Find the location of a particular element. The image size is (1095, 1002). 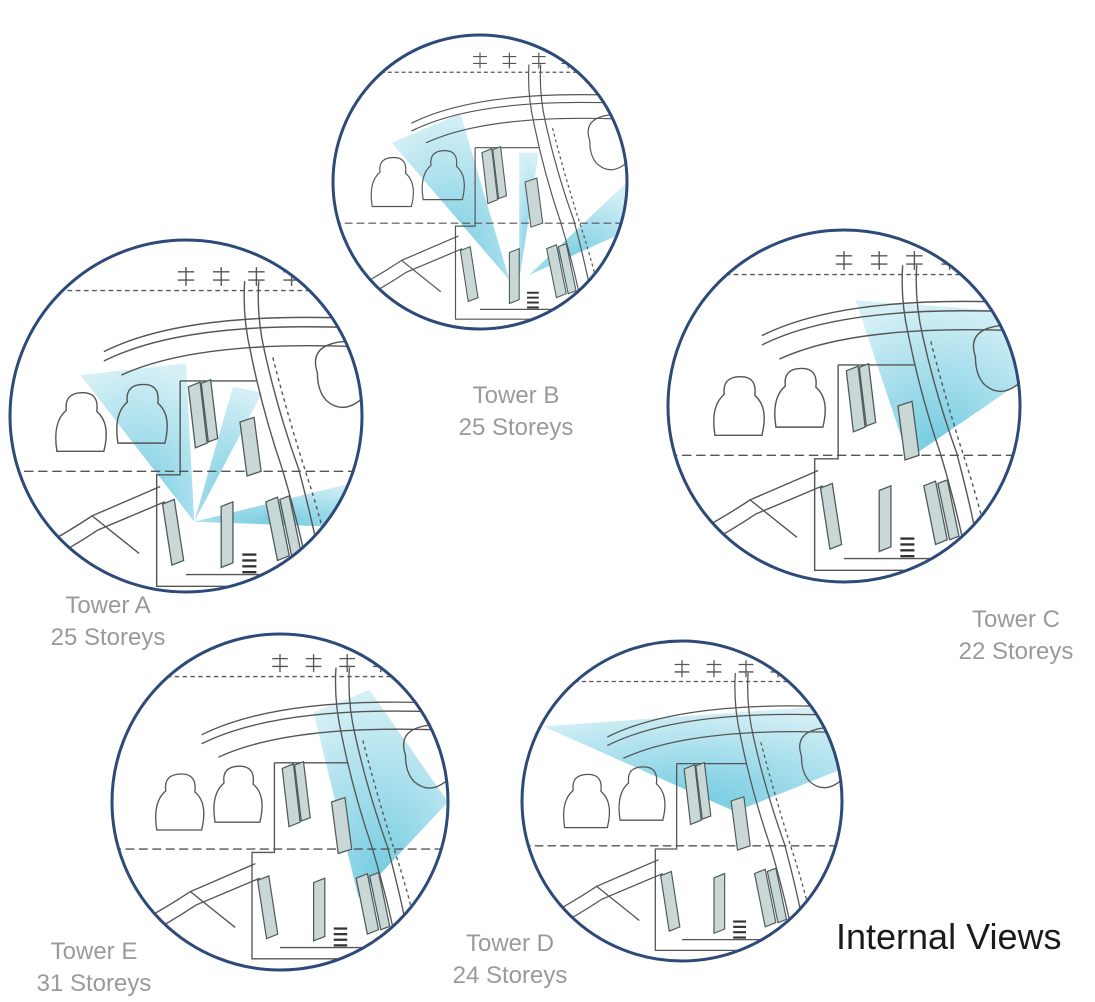

tower-name: Tower A is located at coordinates (108, 605).